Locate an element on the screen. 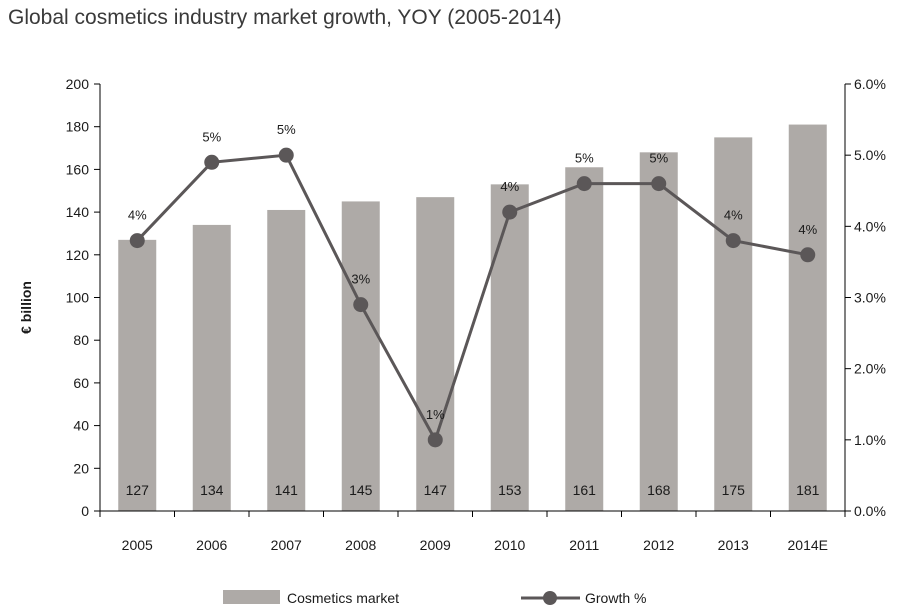 The width and height of the screenshot is (900, 615). growth-data-label: 1% is located at coordinates (435, 414).